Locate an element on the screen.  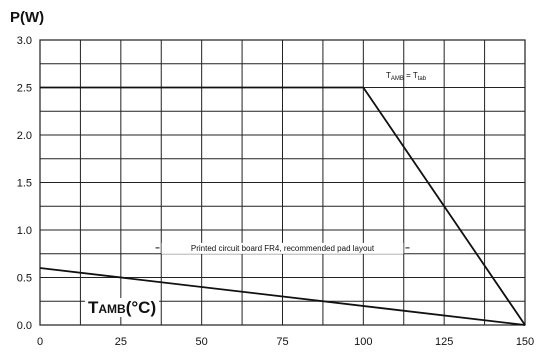
annotation-tamb-equals-ttab: TAMB = Ttab is located at coordinates (406, 76).